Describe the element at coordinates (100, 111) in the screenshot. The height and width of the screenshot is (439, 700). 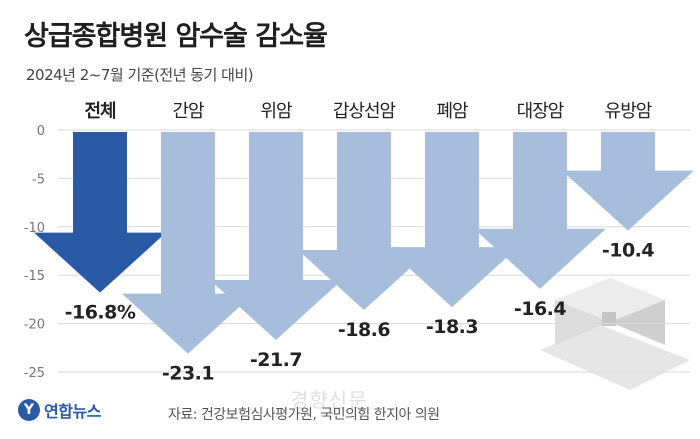
I see `category-label: 전체` at that location.